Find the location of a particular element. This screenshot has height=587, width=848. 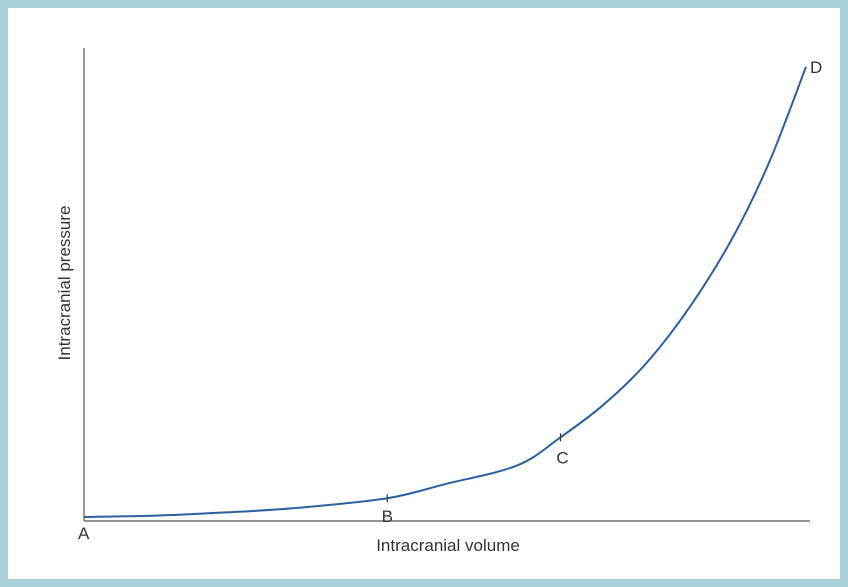

y-axis-label: Intracranial pressure is located at coordinates (64, 283).